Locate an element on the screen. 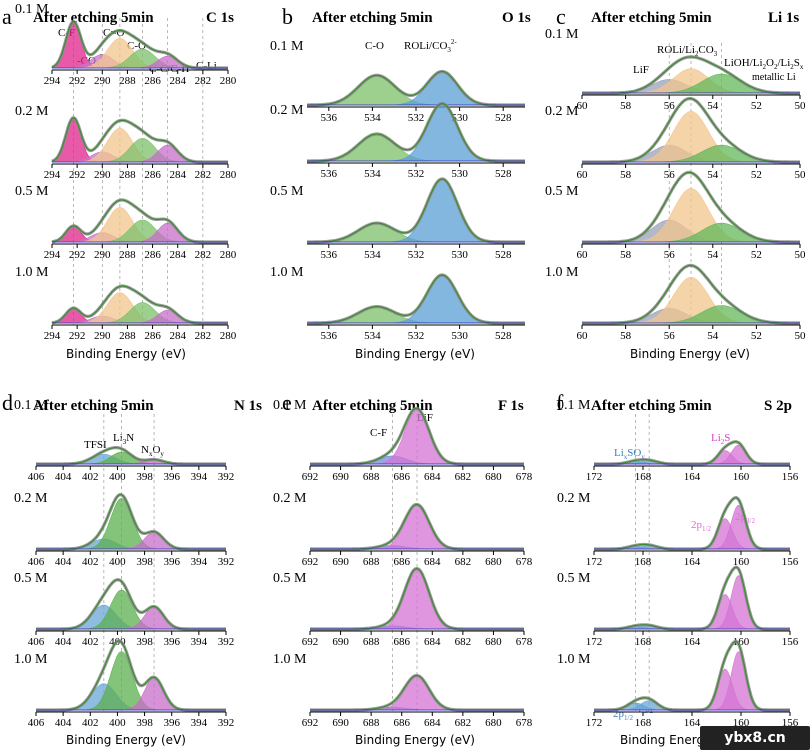  tick-label-f-0-1: 168 is located at coordinates (643, 477).